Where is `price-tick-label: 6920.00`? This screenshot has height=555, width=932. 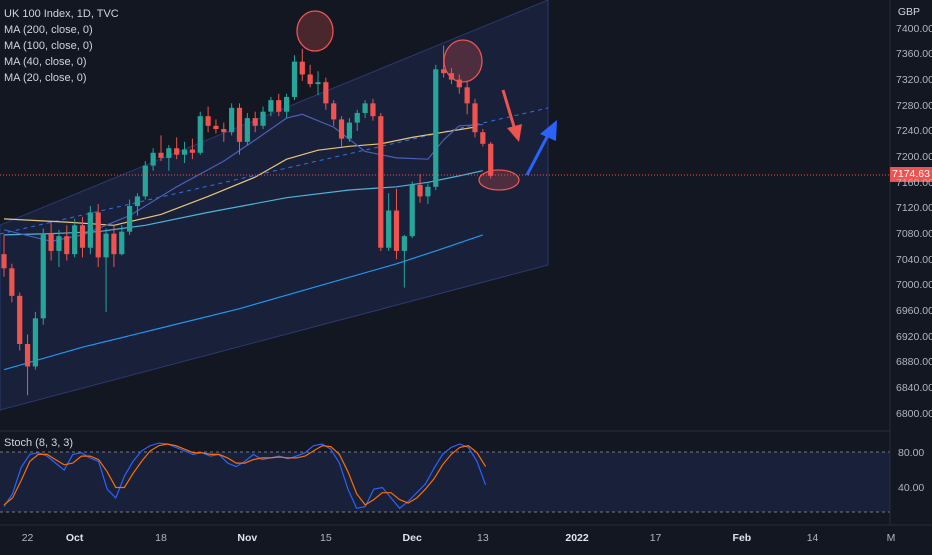
price-tick-label: 6920.00 is located at coordinates (914, 336).